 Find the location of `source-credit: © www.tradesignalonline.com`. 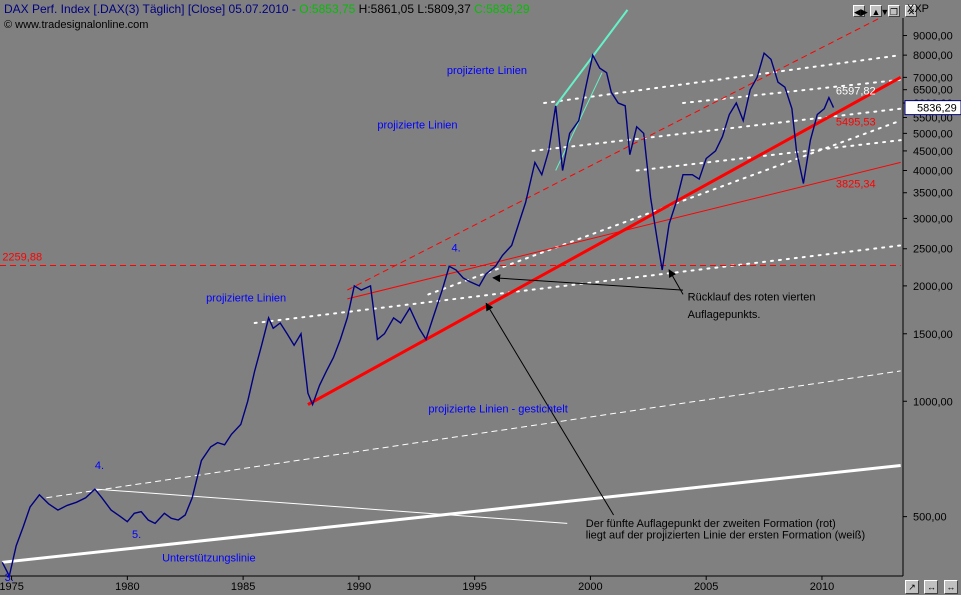

source-credit: © www.tradesignalonline.com is located at coordinates (76, 25).